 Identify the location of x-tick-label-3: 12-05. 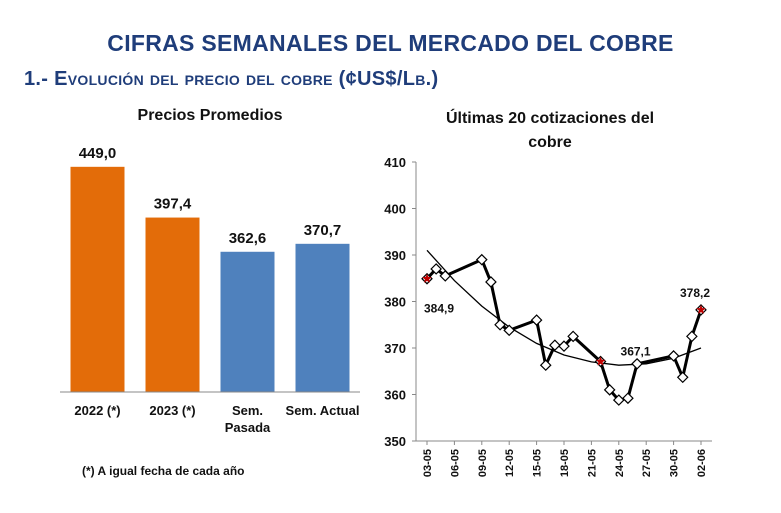
(510, 463).